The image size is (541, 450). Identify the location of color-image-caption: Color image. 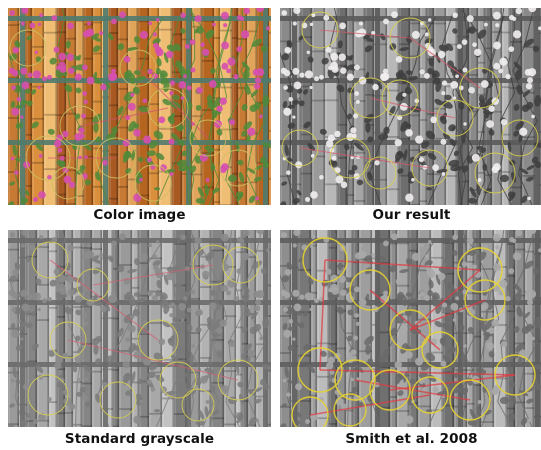
(139, 215).